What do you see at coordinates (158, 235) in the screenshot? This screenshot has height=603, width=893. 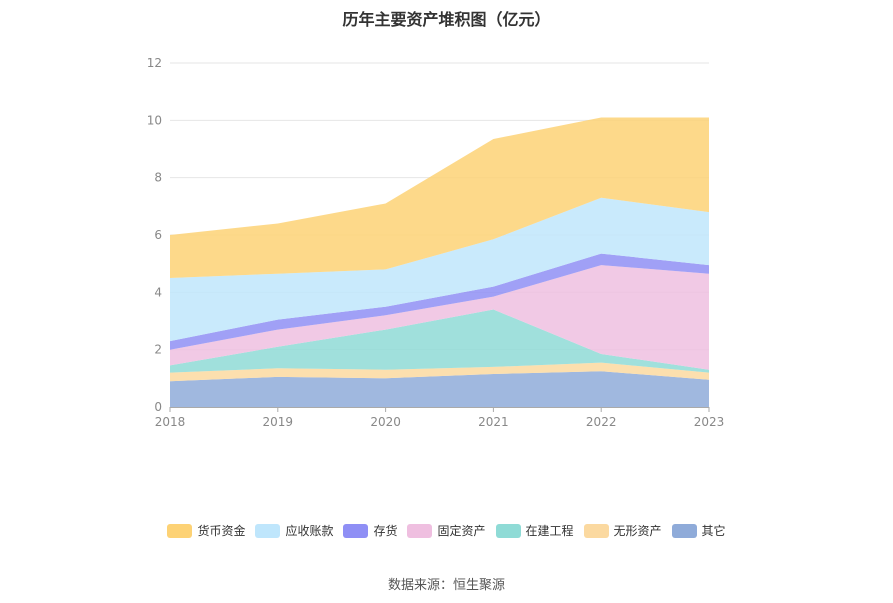 I see `y-tick-label: 6` at bounding box center [158, 235].